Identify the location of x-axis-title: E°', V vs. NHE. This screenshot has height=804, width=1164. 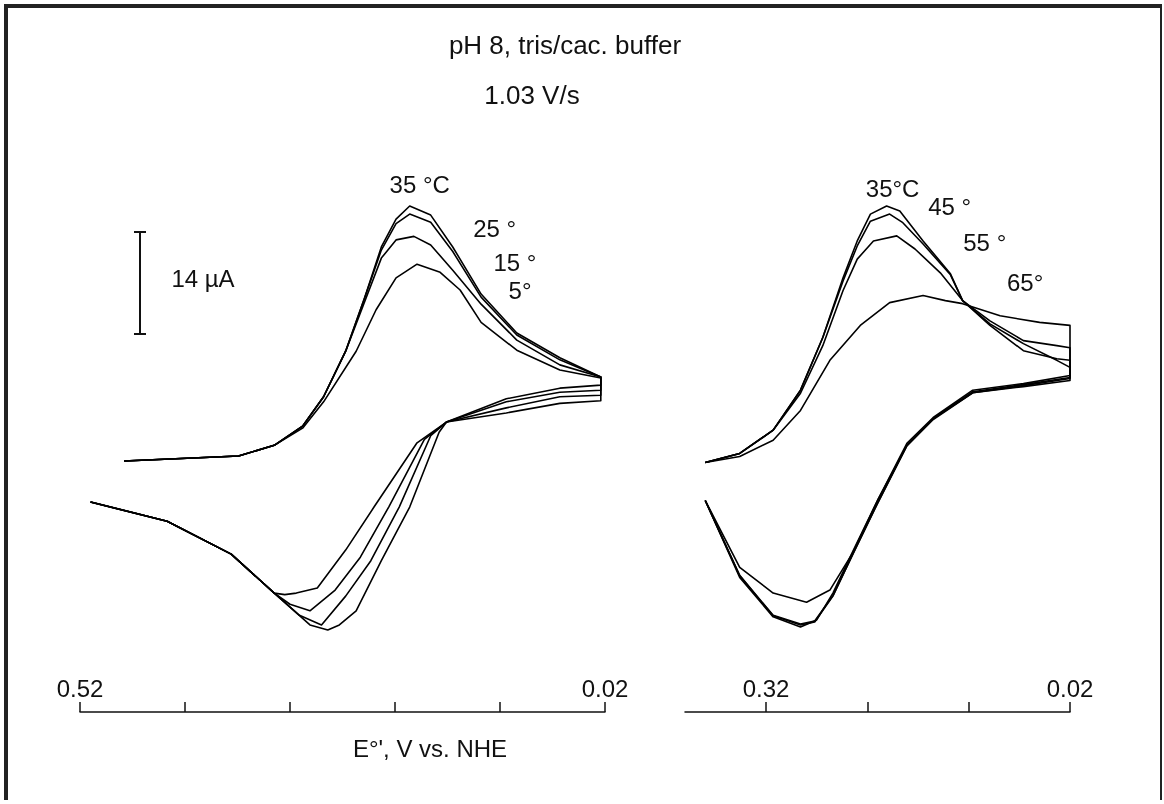
(430, 749).